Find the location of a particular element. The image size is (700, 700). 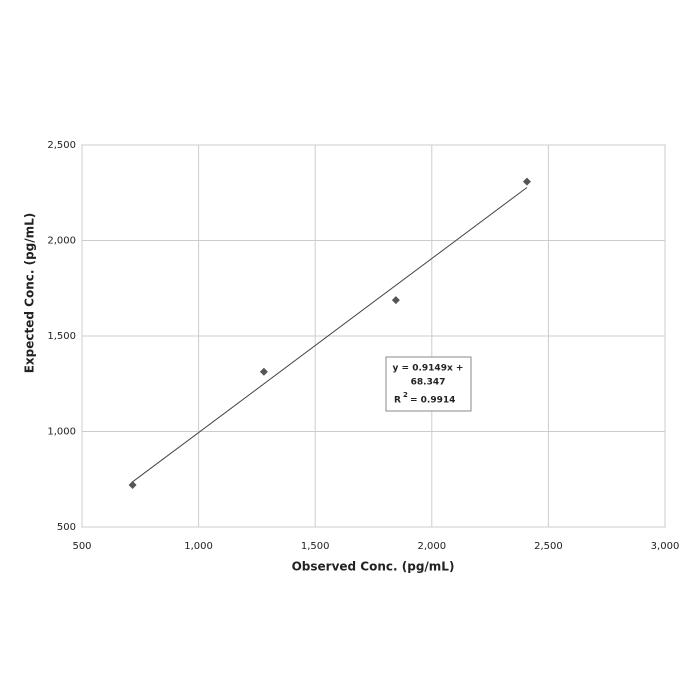

annotation-box is located at coordinates (428, 384).